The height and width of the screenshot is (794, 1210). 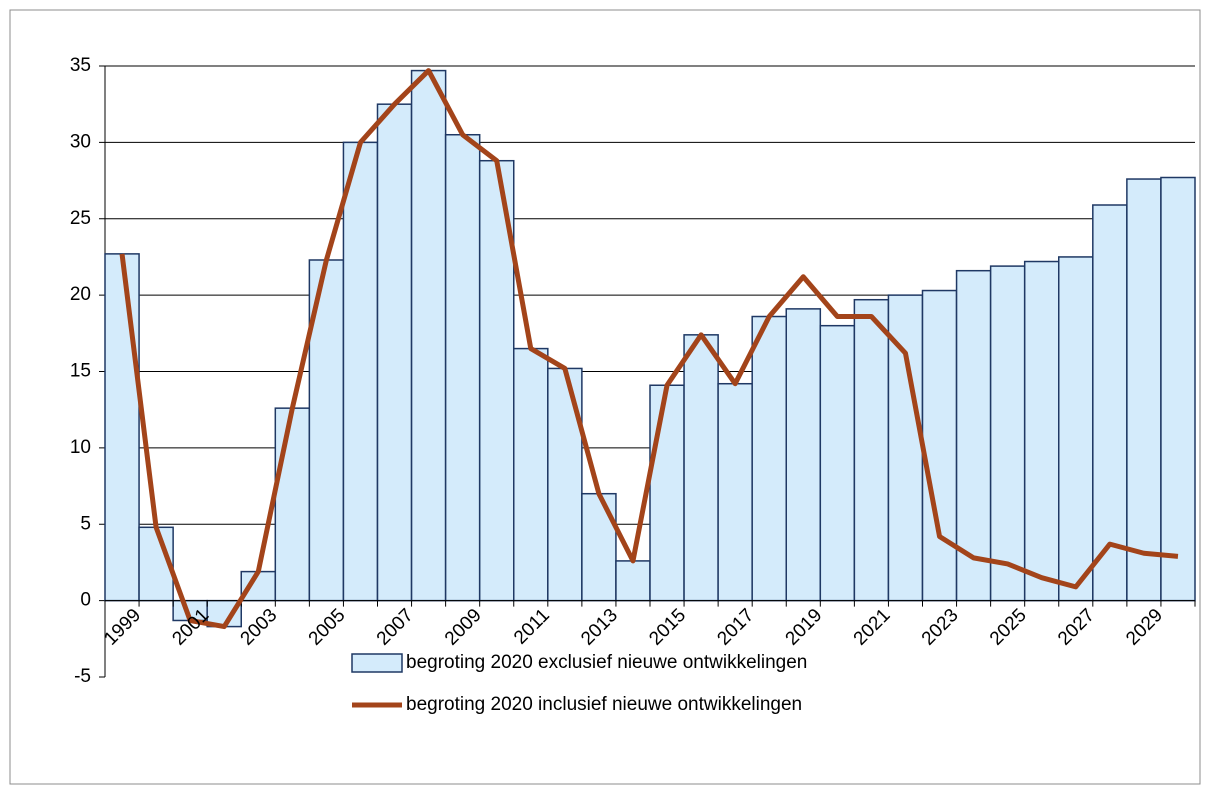 What do you see at coordinates (82, 676) in the screenshot?
I see `y-tick-label: -5` at bounding box center [82, 676].